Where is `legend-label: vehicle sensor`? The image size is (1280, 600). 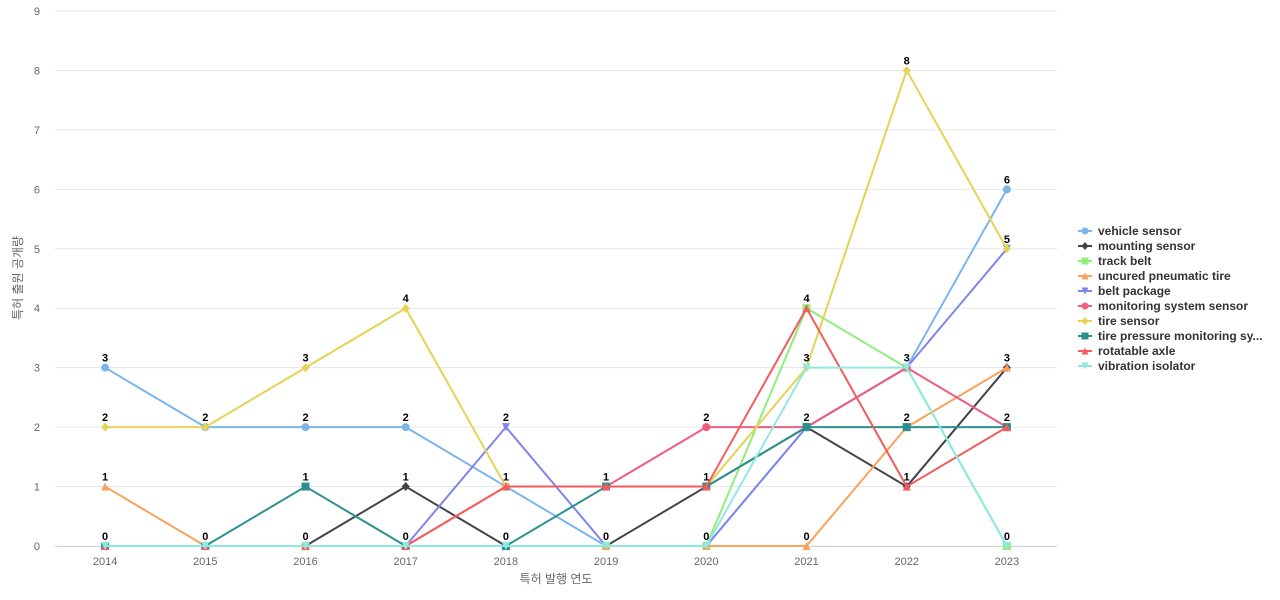 legend-label: vehicle sensor is located at coordinates (1140, 231).